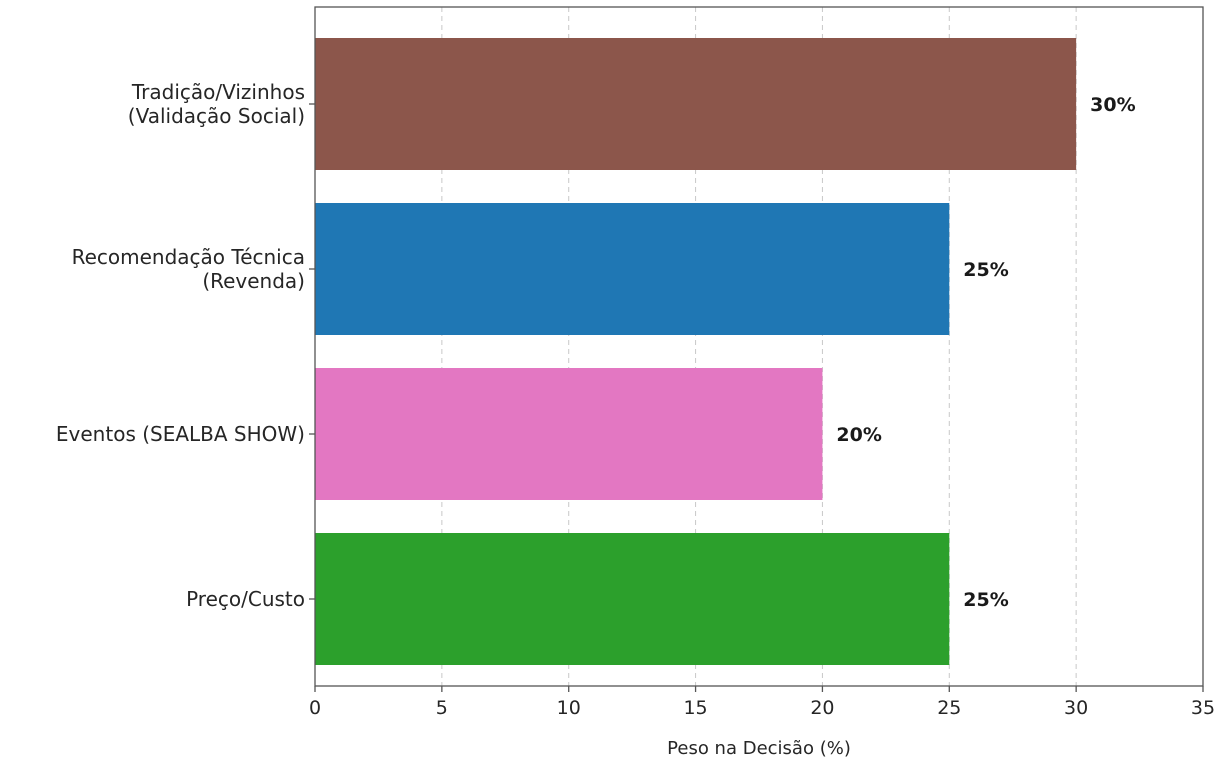 The image size is (1230, 761). What do you see at coordinates (1112, 105) in the screenshot?
I see `data-label-0: 30%` at bounding box center [1112, 105].